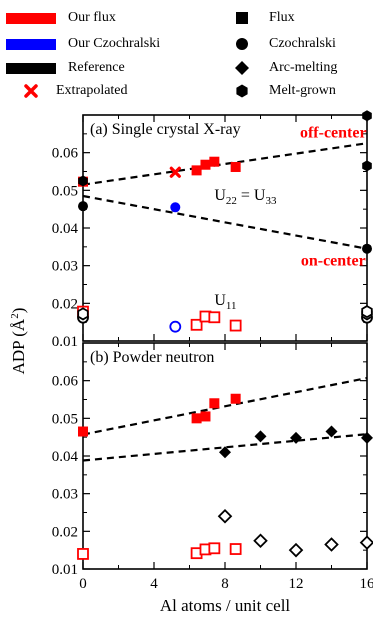 Image resolution: width=373 pixels, height=621 pixels. I want to click on square-icon, so click(242, 18).